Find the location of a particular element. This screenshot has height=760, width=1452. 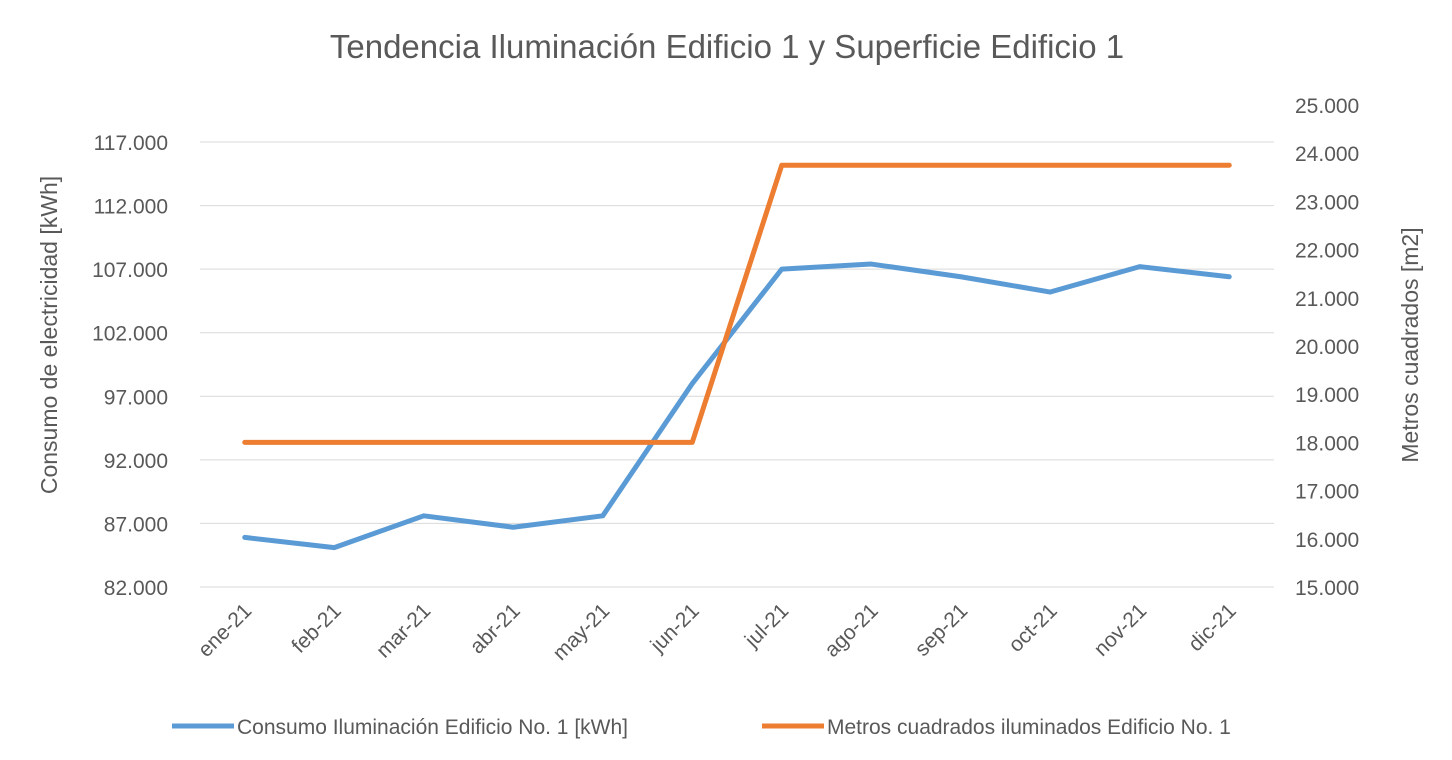

x-tick-label: ago-21 is located at coordinates (851, 630).